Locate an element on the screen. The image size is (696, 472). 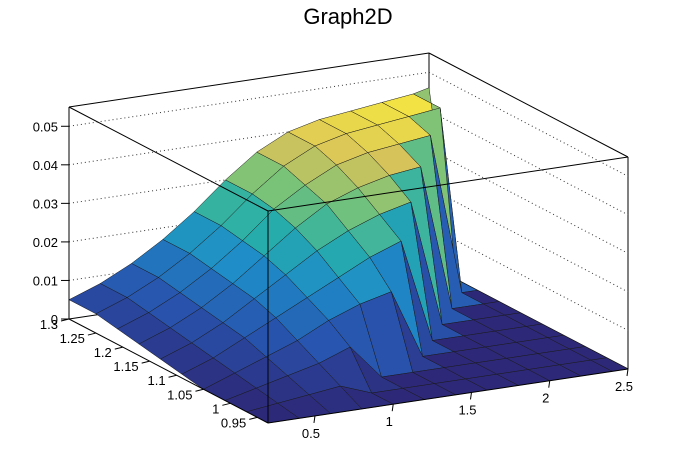
right-top-edge is located at coordinates (528, 105).